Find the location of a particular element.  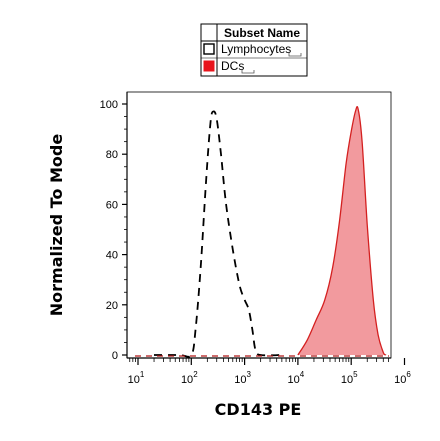

legend-label-dcs: DCs is located at coordinates (232, 66).